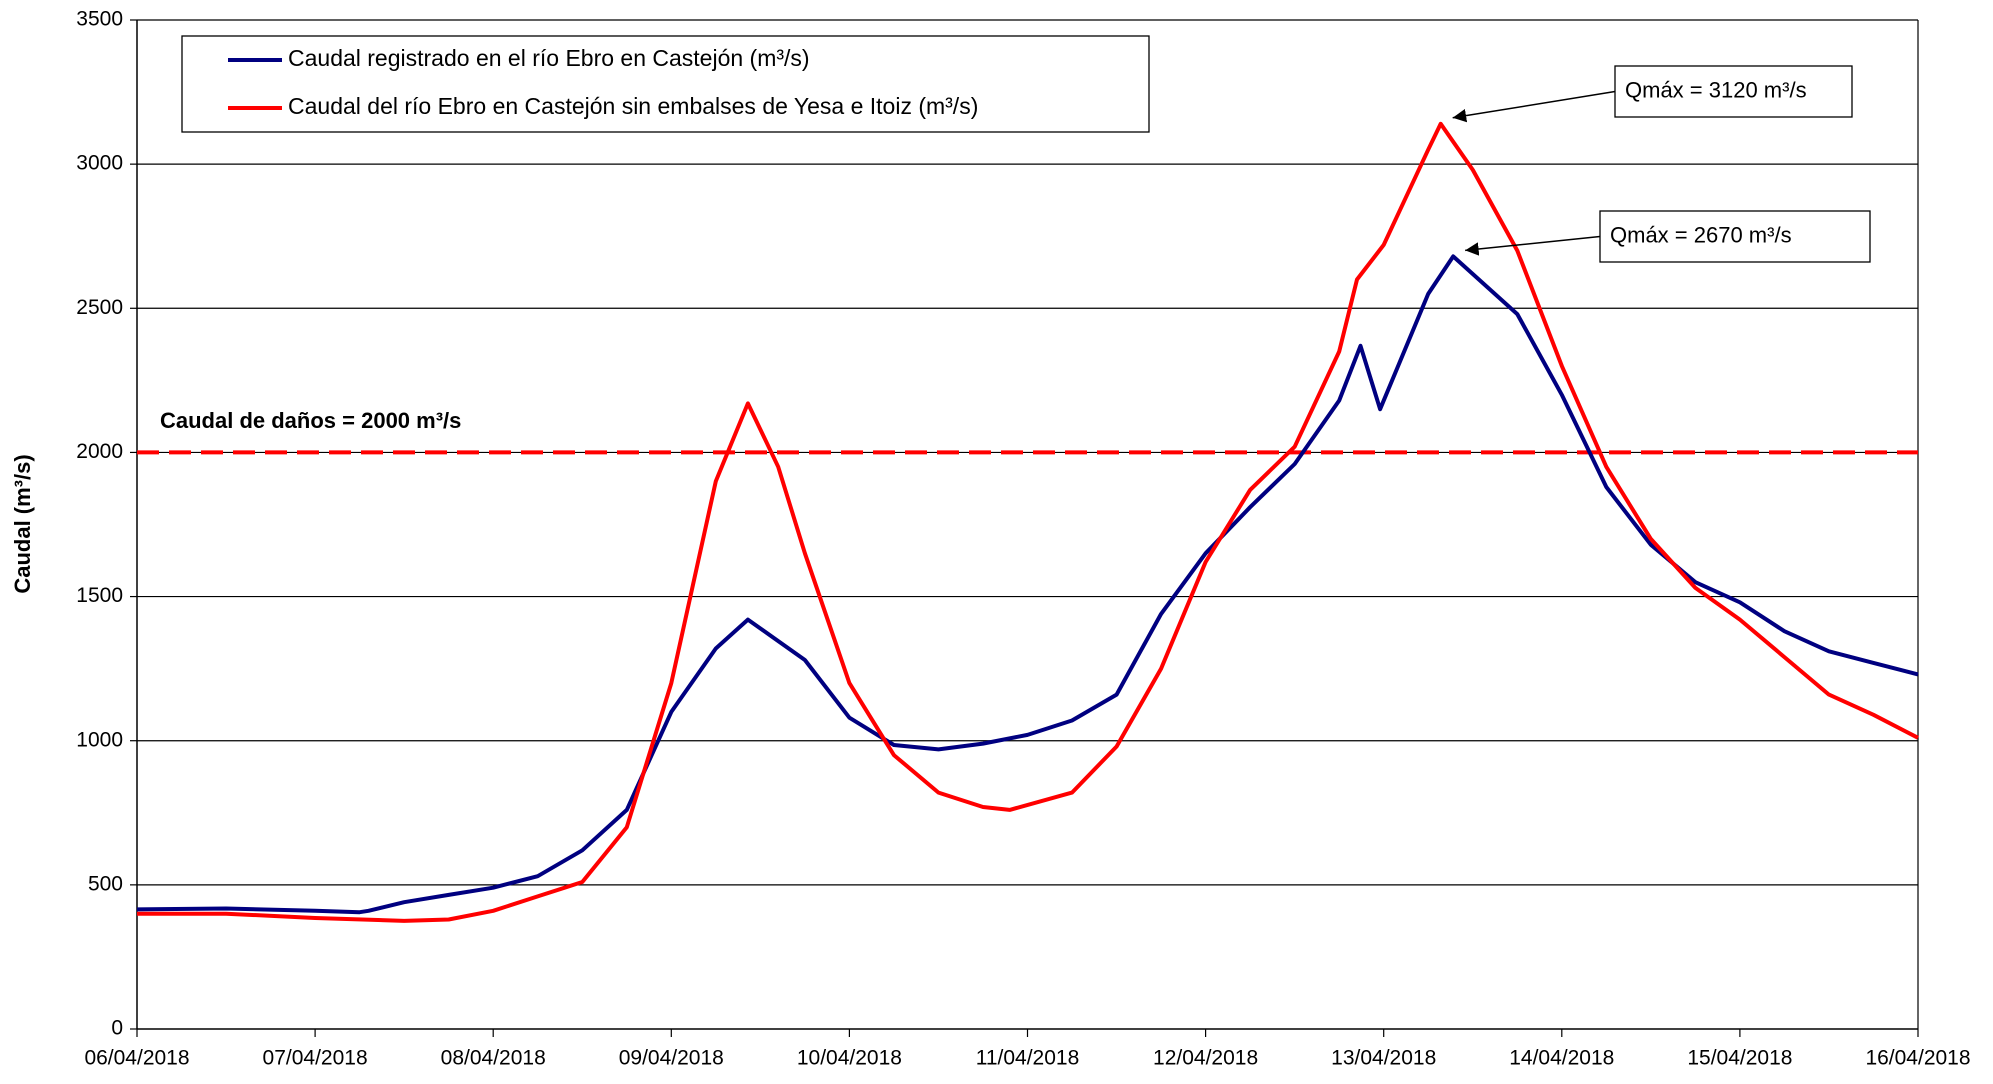 The width and height of the screenshot is (1993, 1084). Describe the element at coordinates (1739, 1058) in the screenshot. I see `x-tick-label: 15/04/2018` at that location.